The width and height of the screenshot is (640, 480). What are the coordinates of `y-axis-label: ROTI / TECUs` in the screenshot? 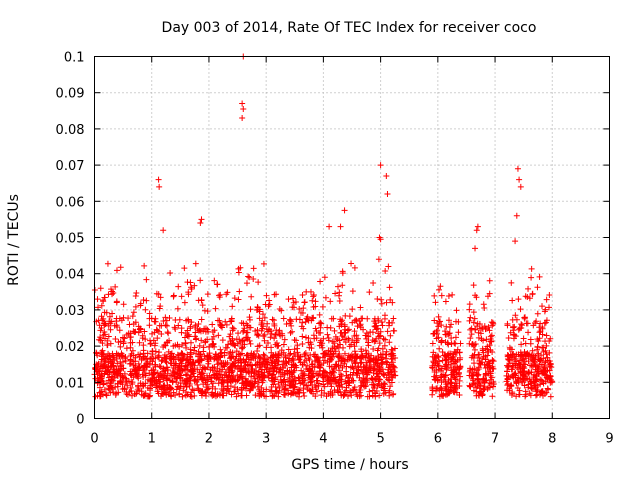 It's located at (14, 240).